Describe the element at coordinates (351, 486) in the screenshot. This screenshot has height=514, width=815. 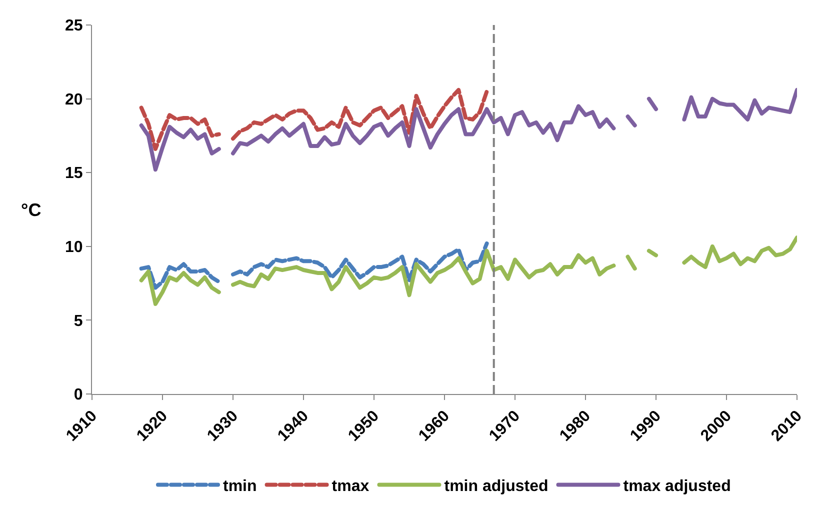
I see `legend-label: tmax` at that location.